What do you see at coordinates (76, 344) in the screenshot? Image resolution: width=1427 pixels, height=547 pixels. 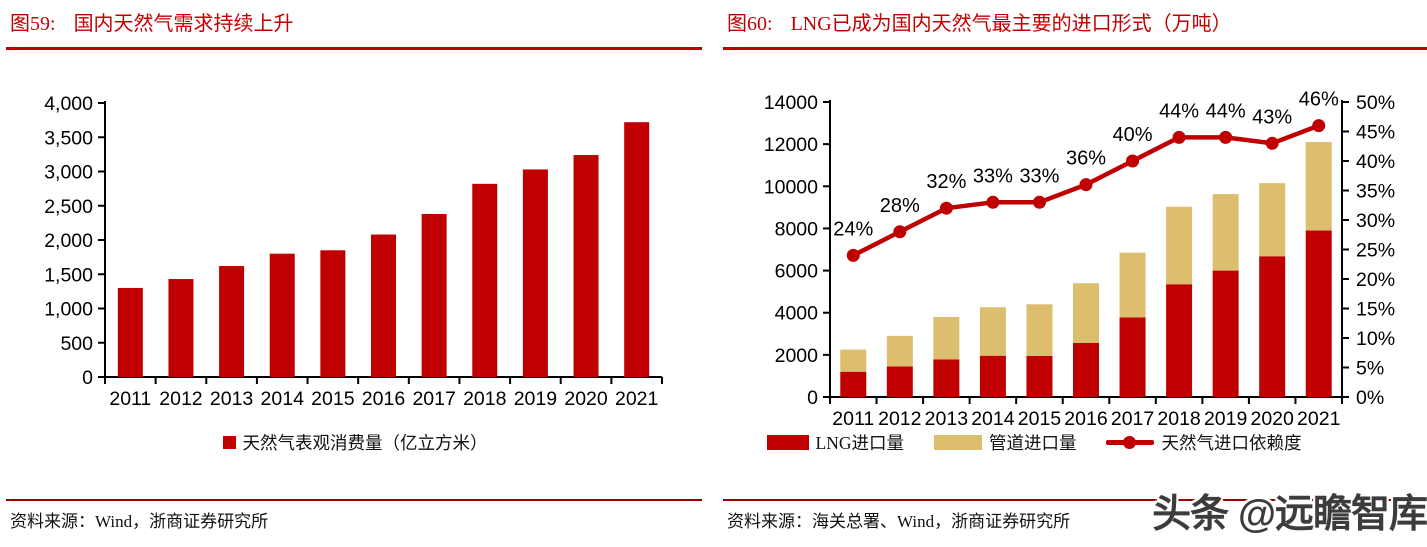 I see `svg-text: 500` at bounding box center [76, 344].